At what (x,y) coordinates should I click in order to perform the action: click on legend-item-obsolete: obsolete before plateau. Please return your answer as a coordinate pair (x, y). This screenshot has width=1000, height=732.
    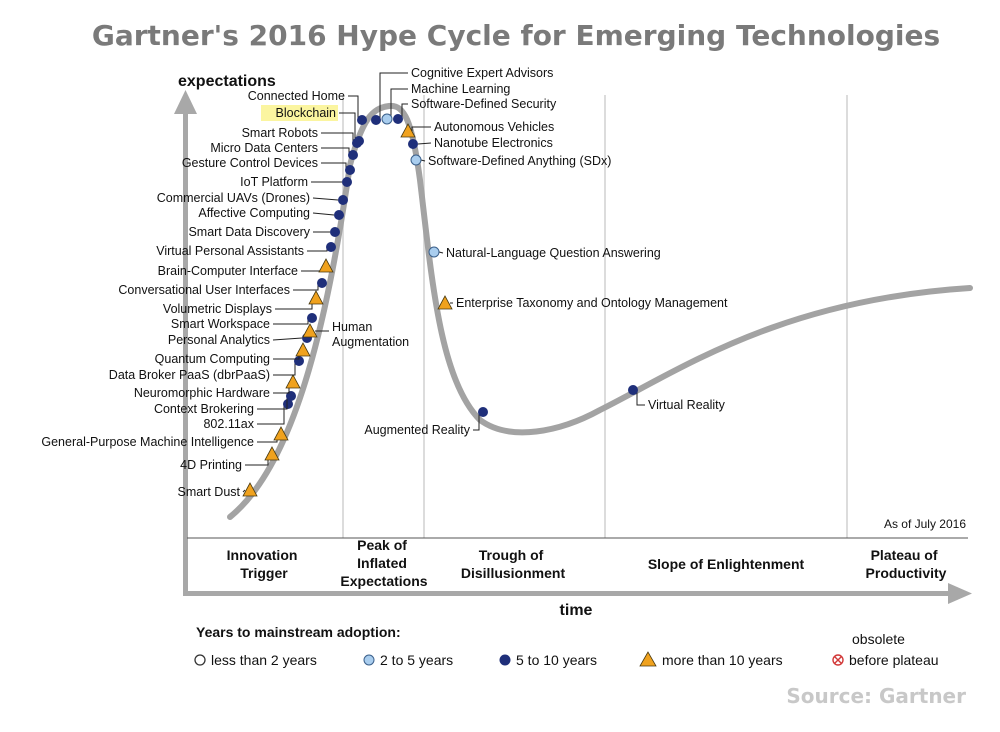
    Looking at the image, I should click on (885, 649).